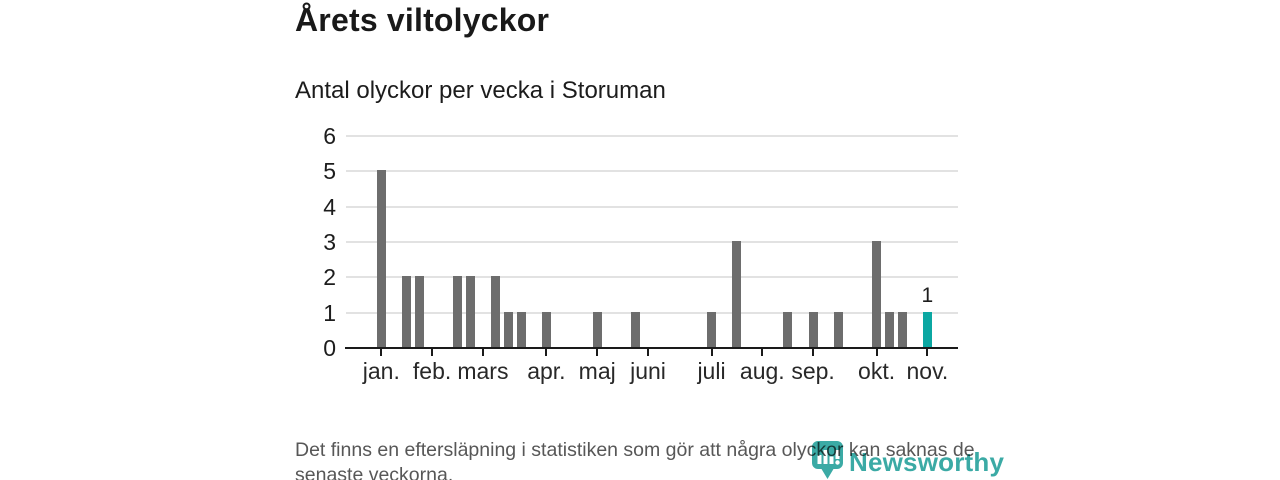 The height and width of the screenshot is (480, 1280). I want to click on x-tick-juni, so click(648, 352).